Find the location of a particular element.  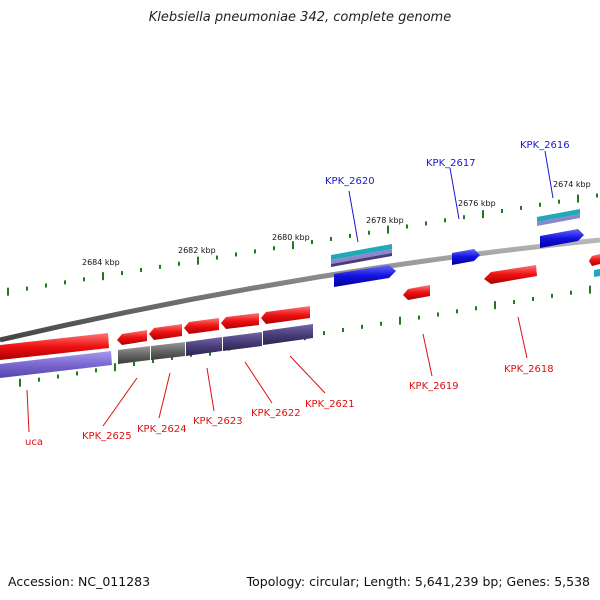

feature-bar-purple is located at coordinates (361, 260).